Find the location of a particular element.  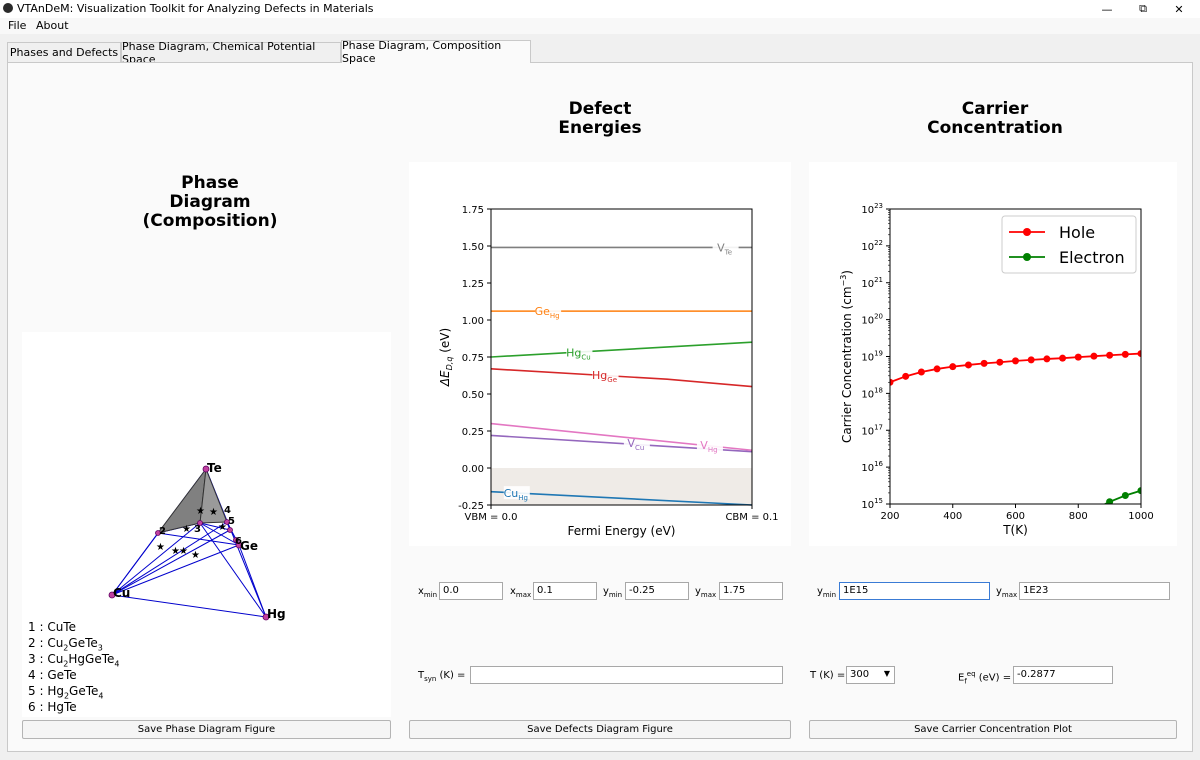

carrier-ymax-input: 1E23 is located at coordinates (1094, 591).